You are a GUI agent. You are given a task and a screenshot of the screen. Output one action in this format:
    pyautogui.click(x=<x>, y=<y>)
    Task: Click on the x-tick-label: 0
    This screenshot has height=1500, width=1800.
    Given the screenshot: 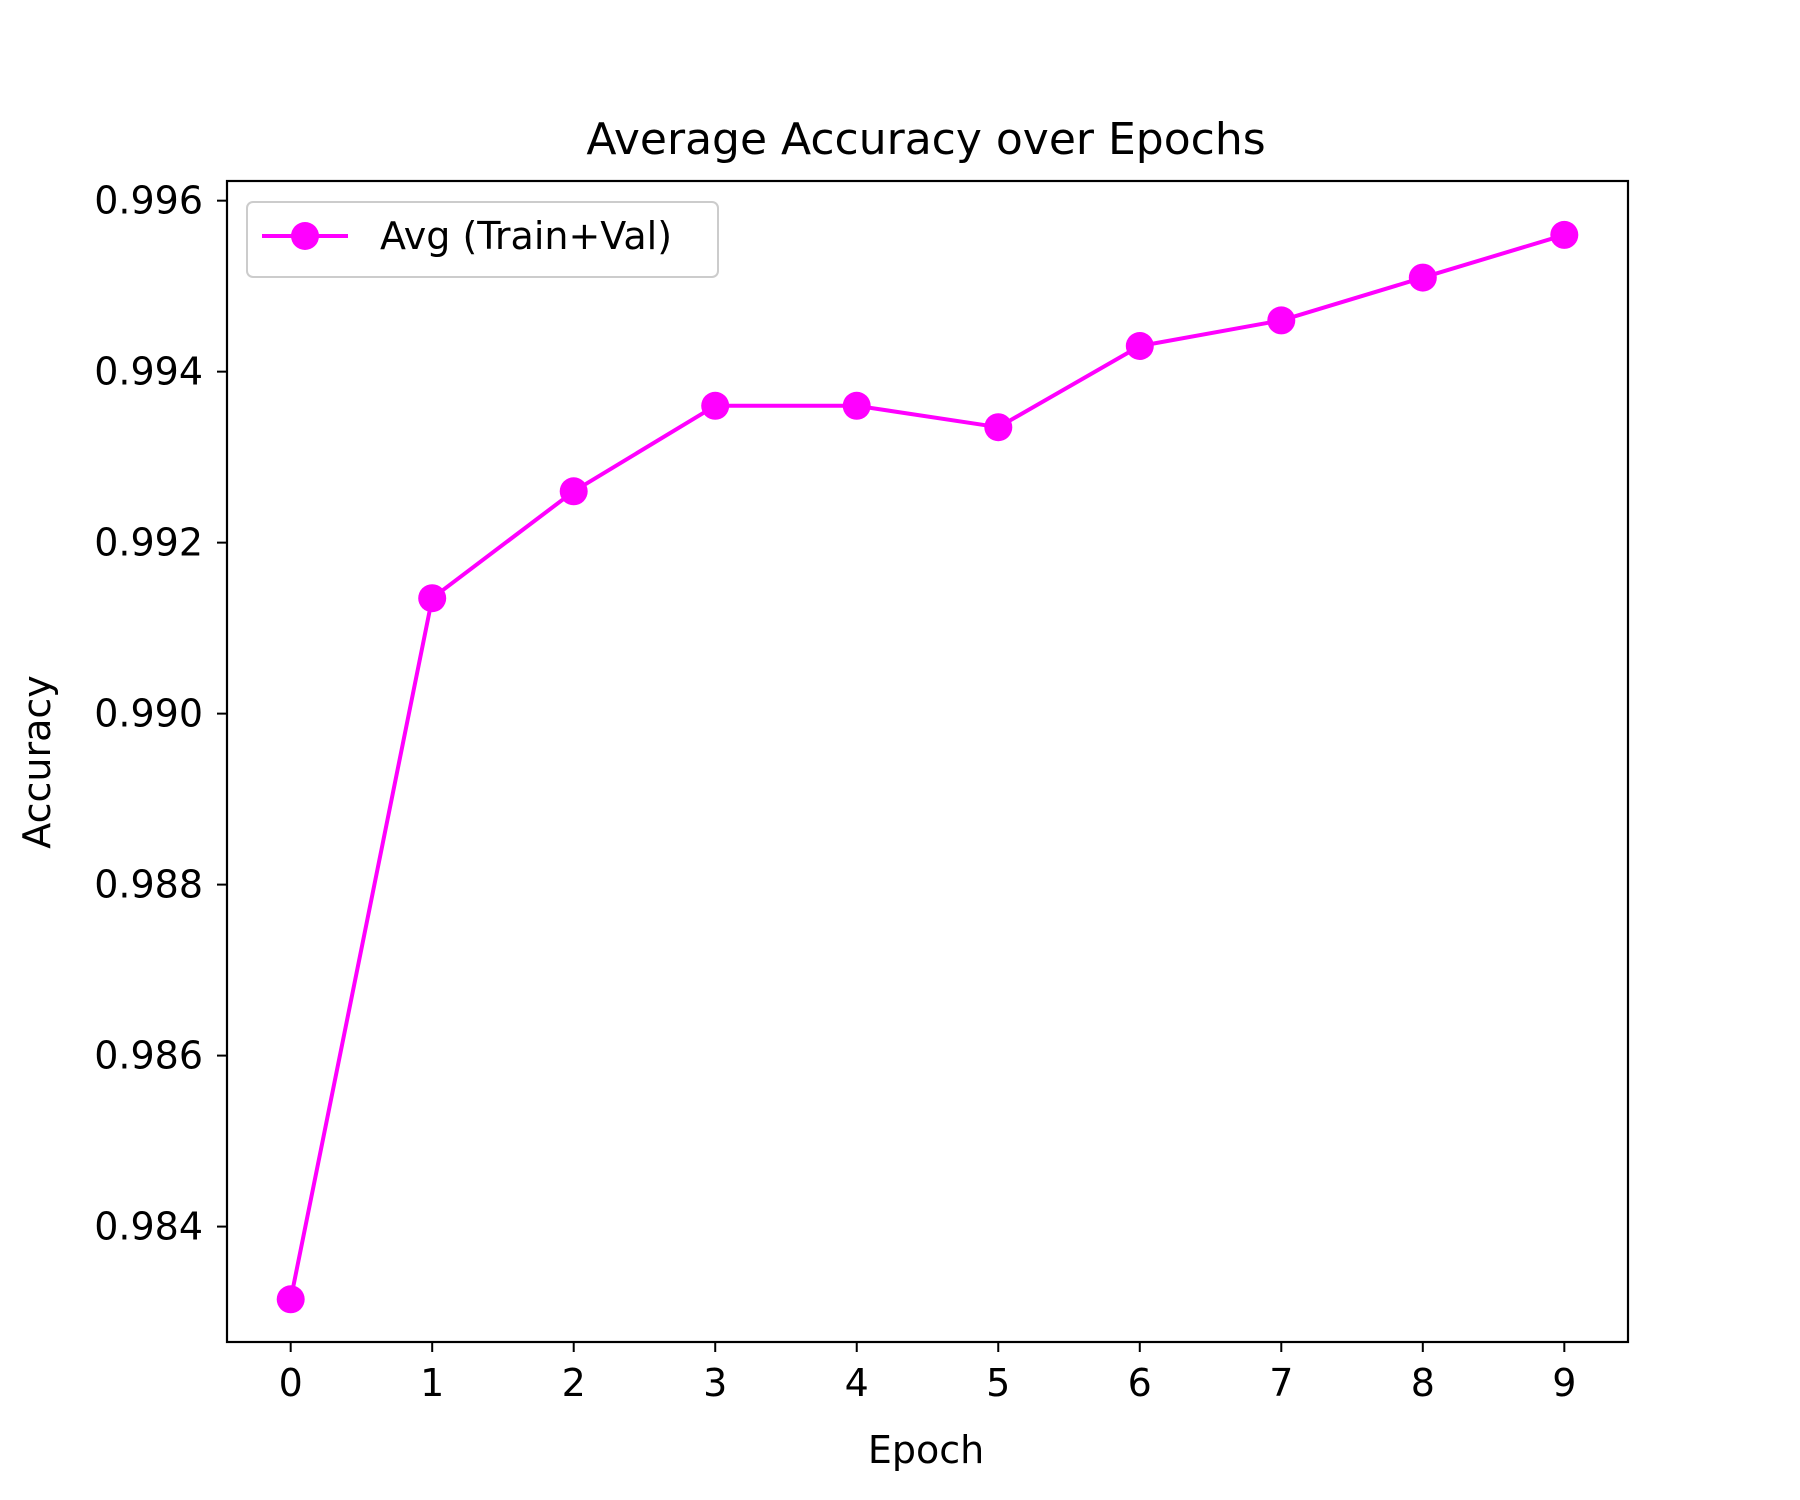 What is the action you would take?
    pyautogui.click(x=291, y=1383)
    